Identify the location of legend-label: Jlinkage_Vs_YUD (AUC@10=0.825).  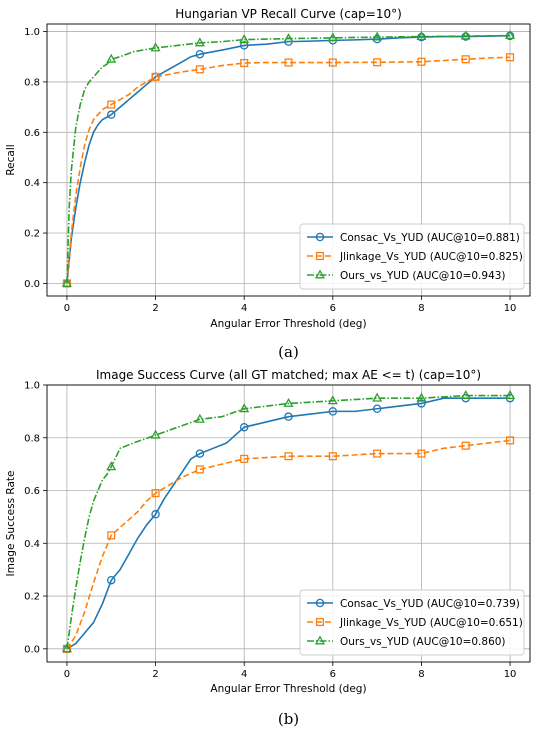
(431, 257).